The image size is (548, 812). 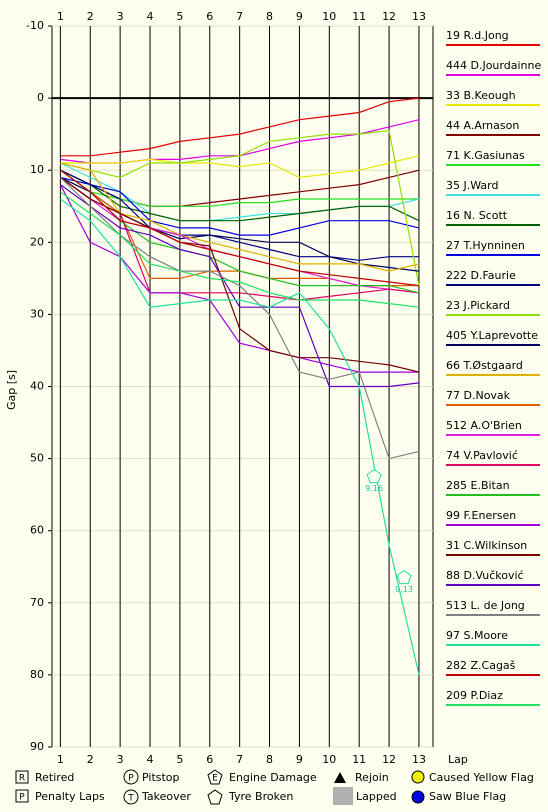 I want to click on x-tick-label: 11, so click(x=359, y=759).